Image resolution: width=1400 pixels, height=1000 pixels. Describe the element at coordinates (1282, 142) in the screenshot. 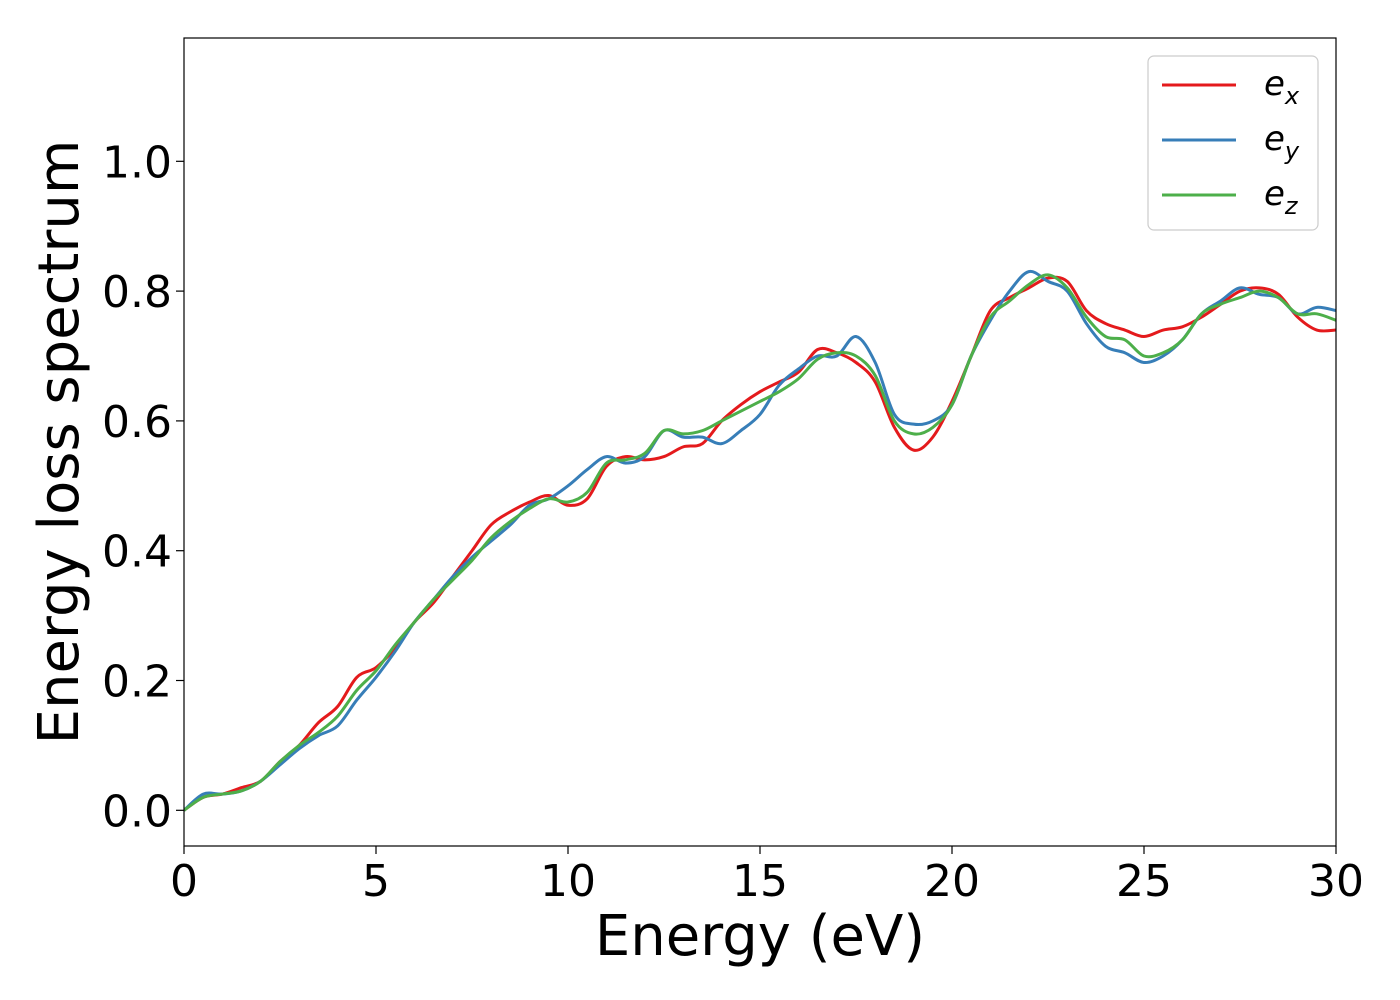

I see `legend-label-y: ey` at that location.